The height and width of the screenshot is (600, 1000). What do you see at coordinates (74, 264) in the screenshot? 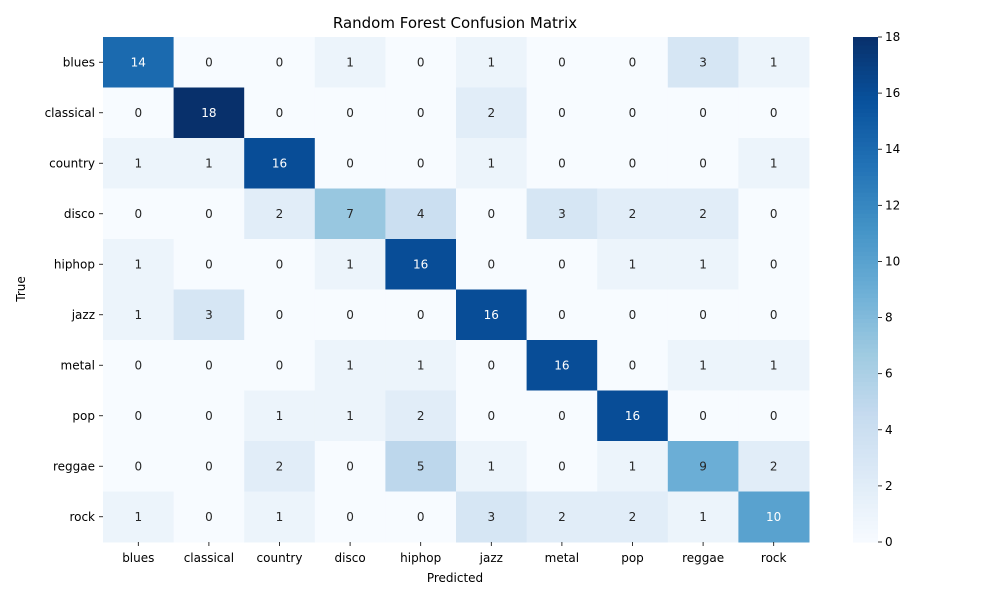
I see `y-tick-label: hiphop` at bounding box center [74, 264].